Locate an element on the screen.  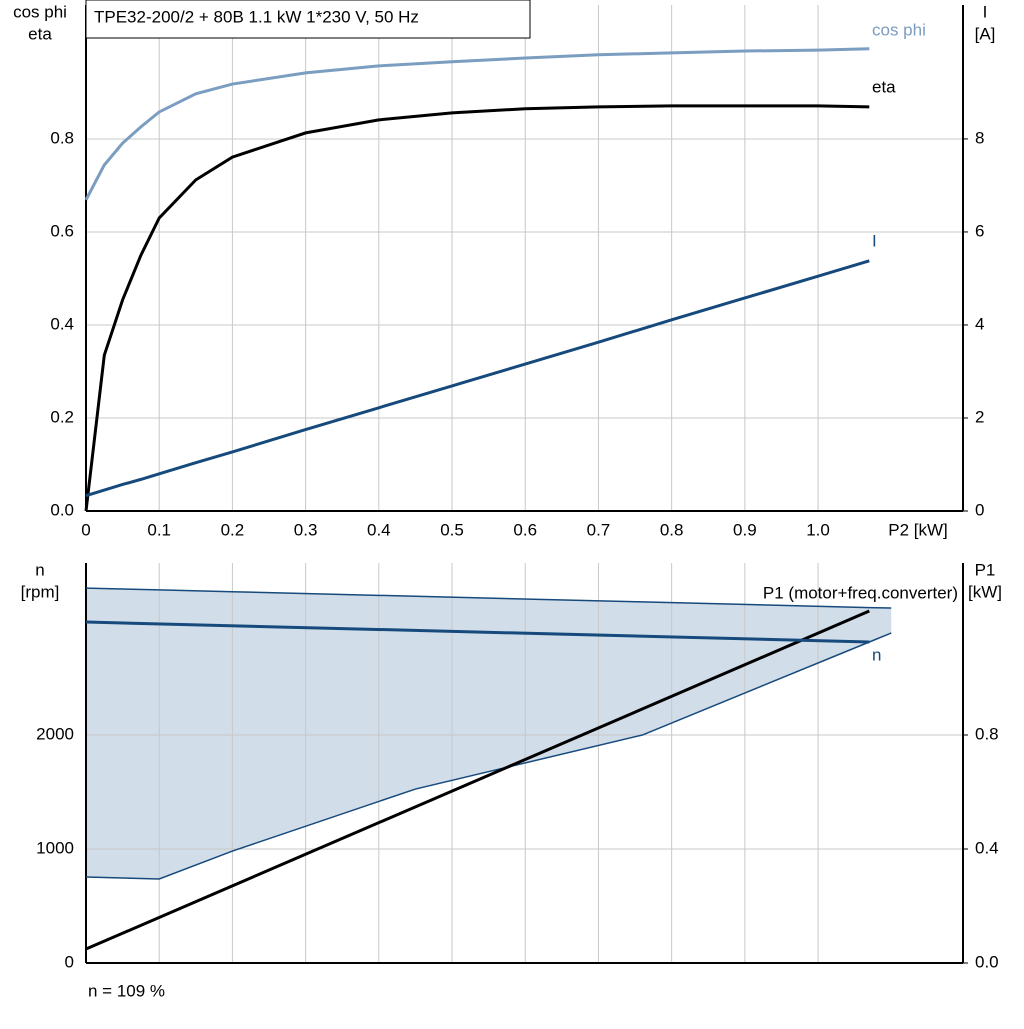
y2-axis-label: P1 is located at coordinates (985, 569).